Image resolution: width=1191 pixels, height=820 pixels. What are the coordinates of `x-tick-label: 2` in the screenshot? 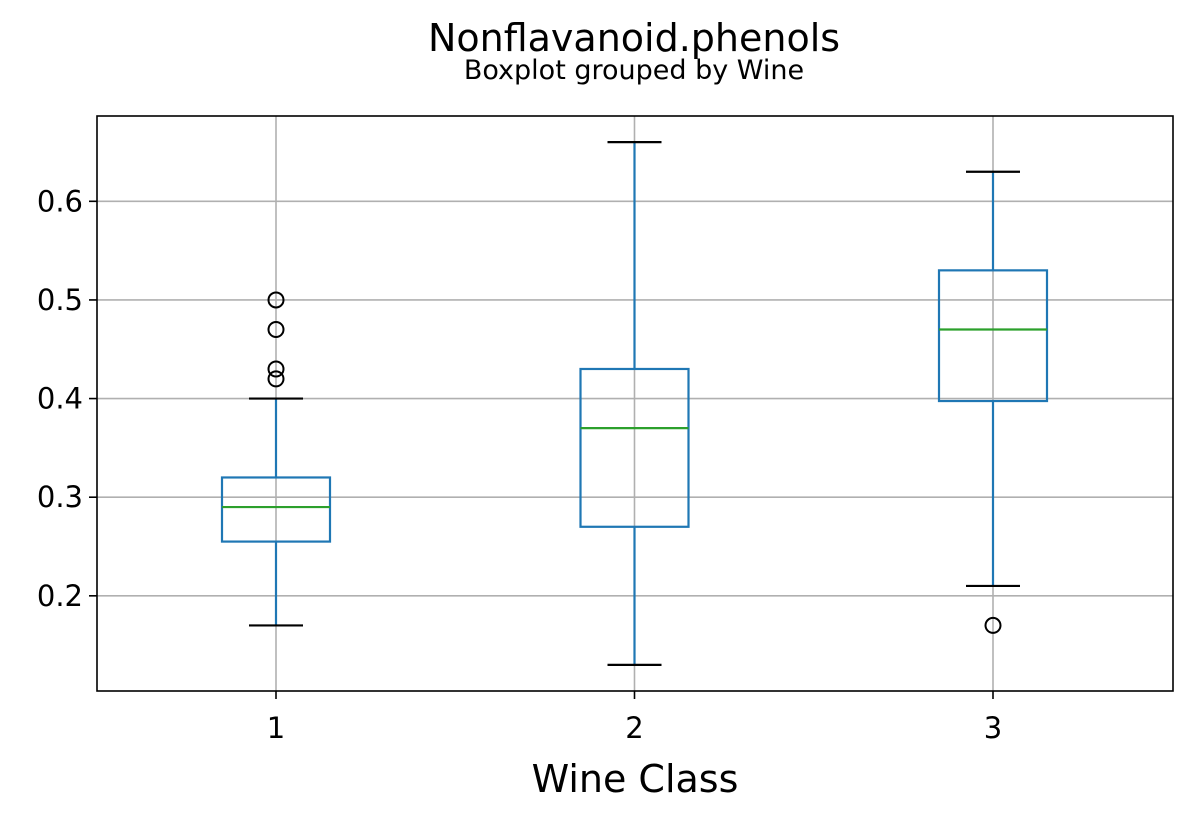 It's located at (634, 728).